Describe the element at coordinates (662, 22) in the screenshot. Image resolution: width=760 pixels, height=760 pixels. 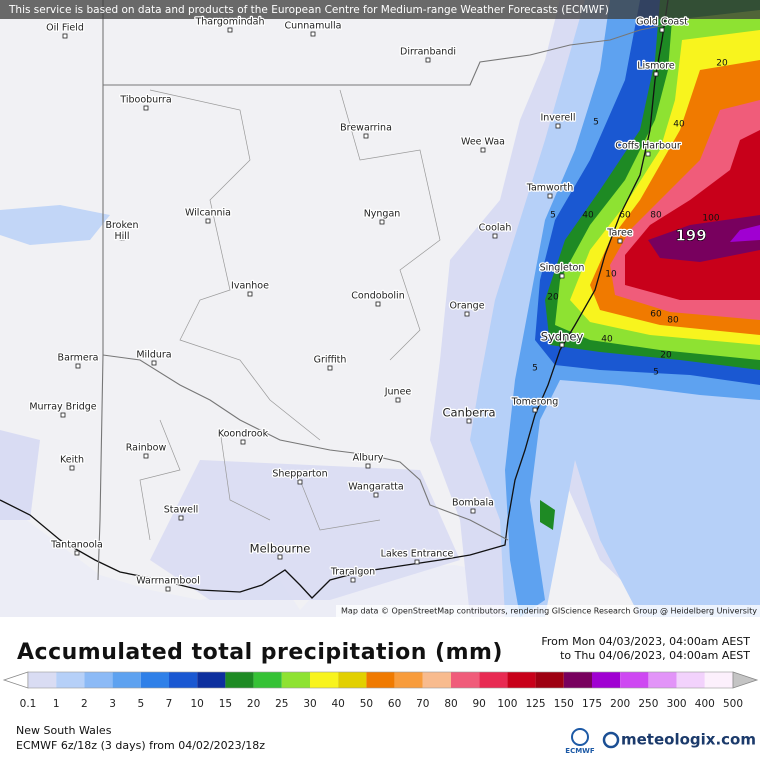
I see `place-label: Gold Coast` at that location.